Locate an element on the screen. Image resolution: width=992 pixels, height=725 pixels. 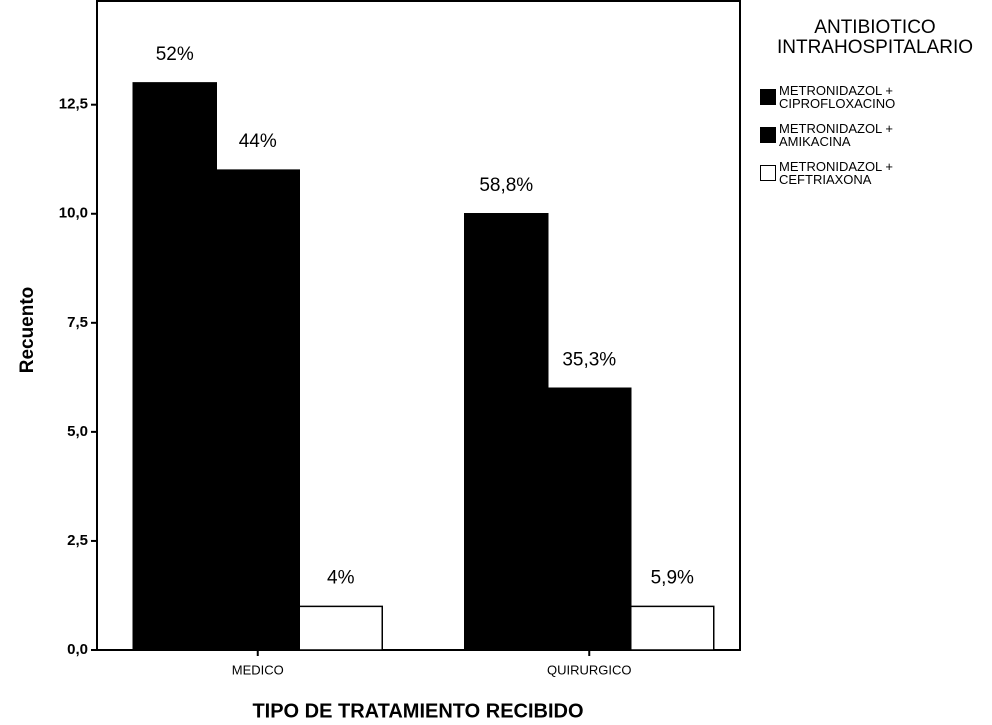
y-tick-label: 10,0 is located at coordinates (73, 213).